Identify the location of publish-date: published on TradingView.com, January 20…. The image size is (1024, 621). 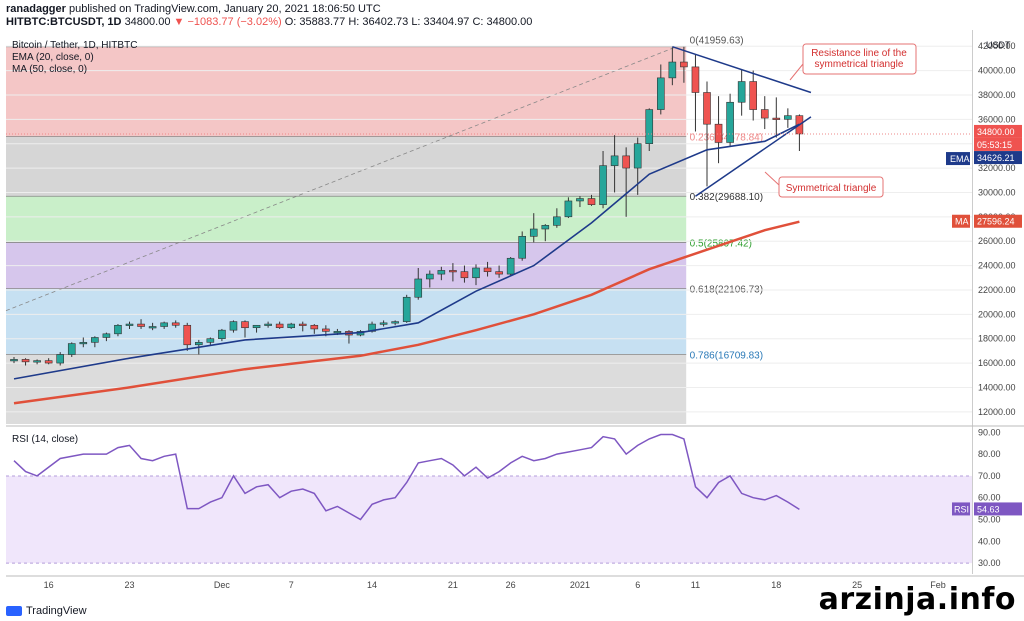
(223, 9).